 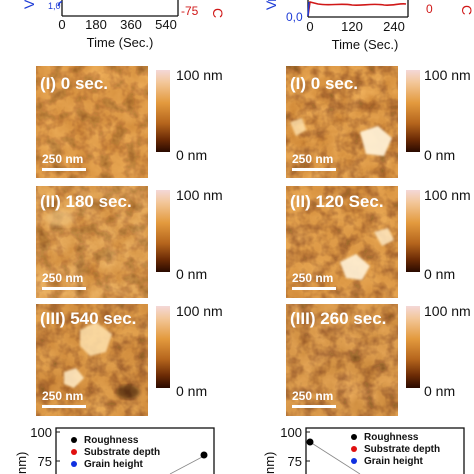 I want to click on right-cb-bottom-0: 0 nm, so click(x=439, y=155).